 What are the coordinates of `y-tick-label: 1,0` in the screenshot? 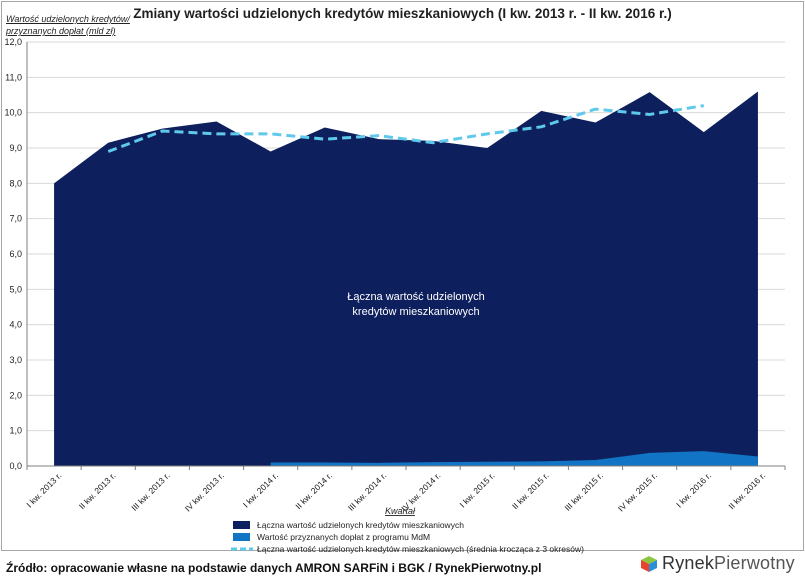 It's located at (15, 431).